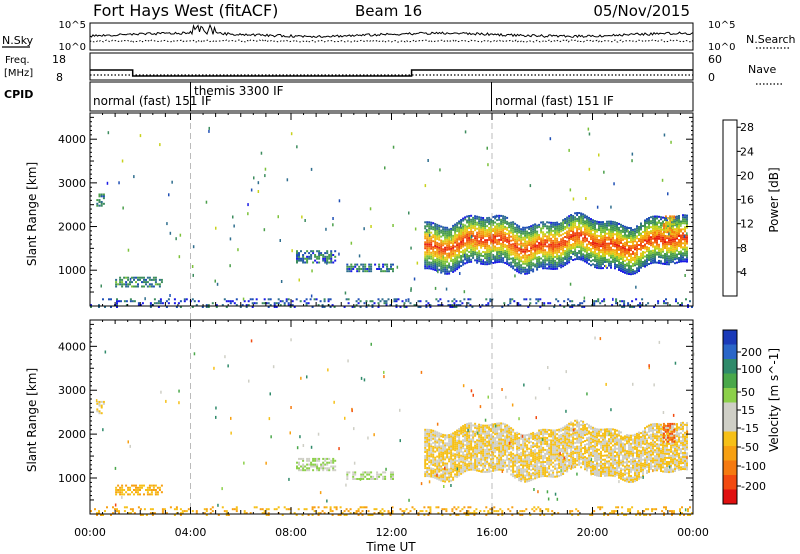 This screenshot has height=554, width=800. What do you see at coordinates (393, 68) in the screenshot?
I see `freq-panel: Freq. [MHz] 18 8 60 0 Nave` at bounding box center [393, 68].